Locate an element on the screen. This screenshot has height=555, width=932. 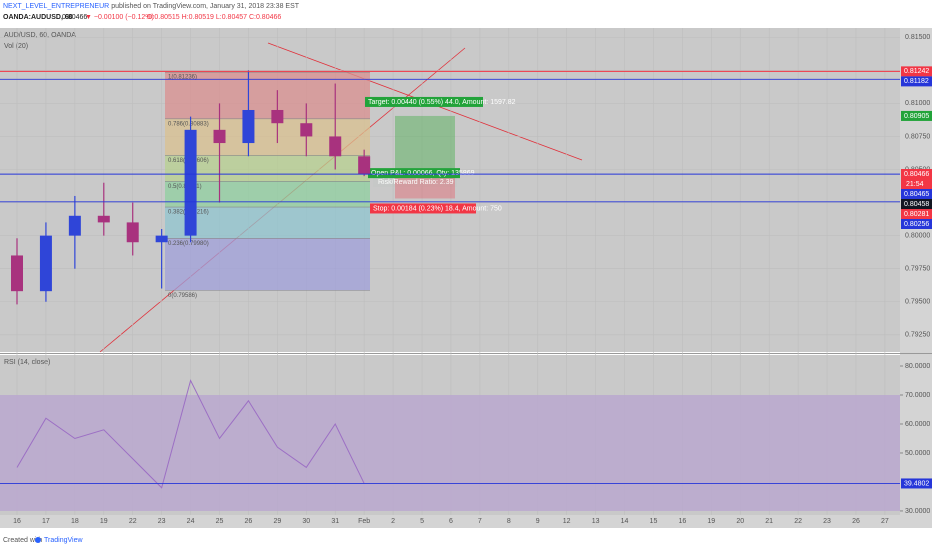
price-axis-label: 0.80256 is located at coordinates (916, 224).